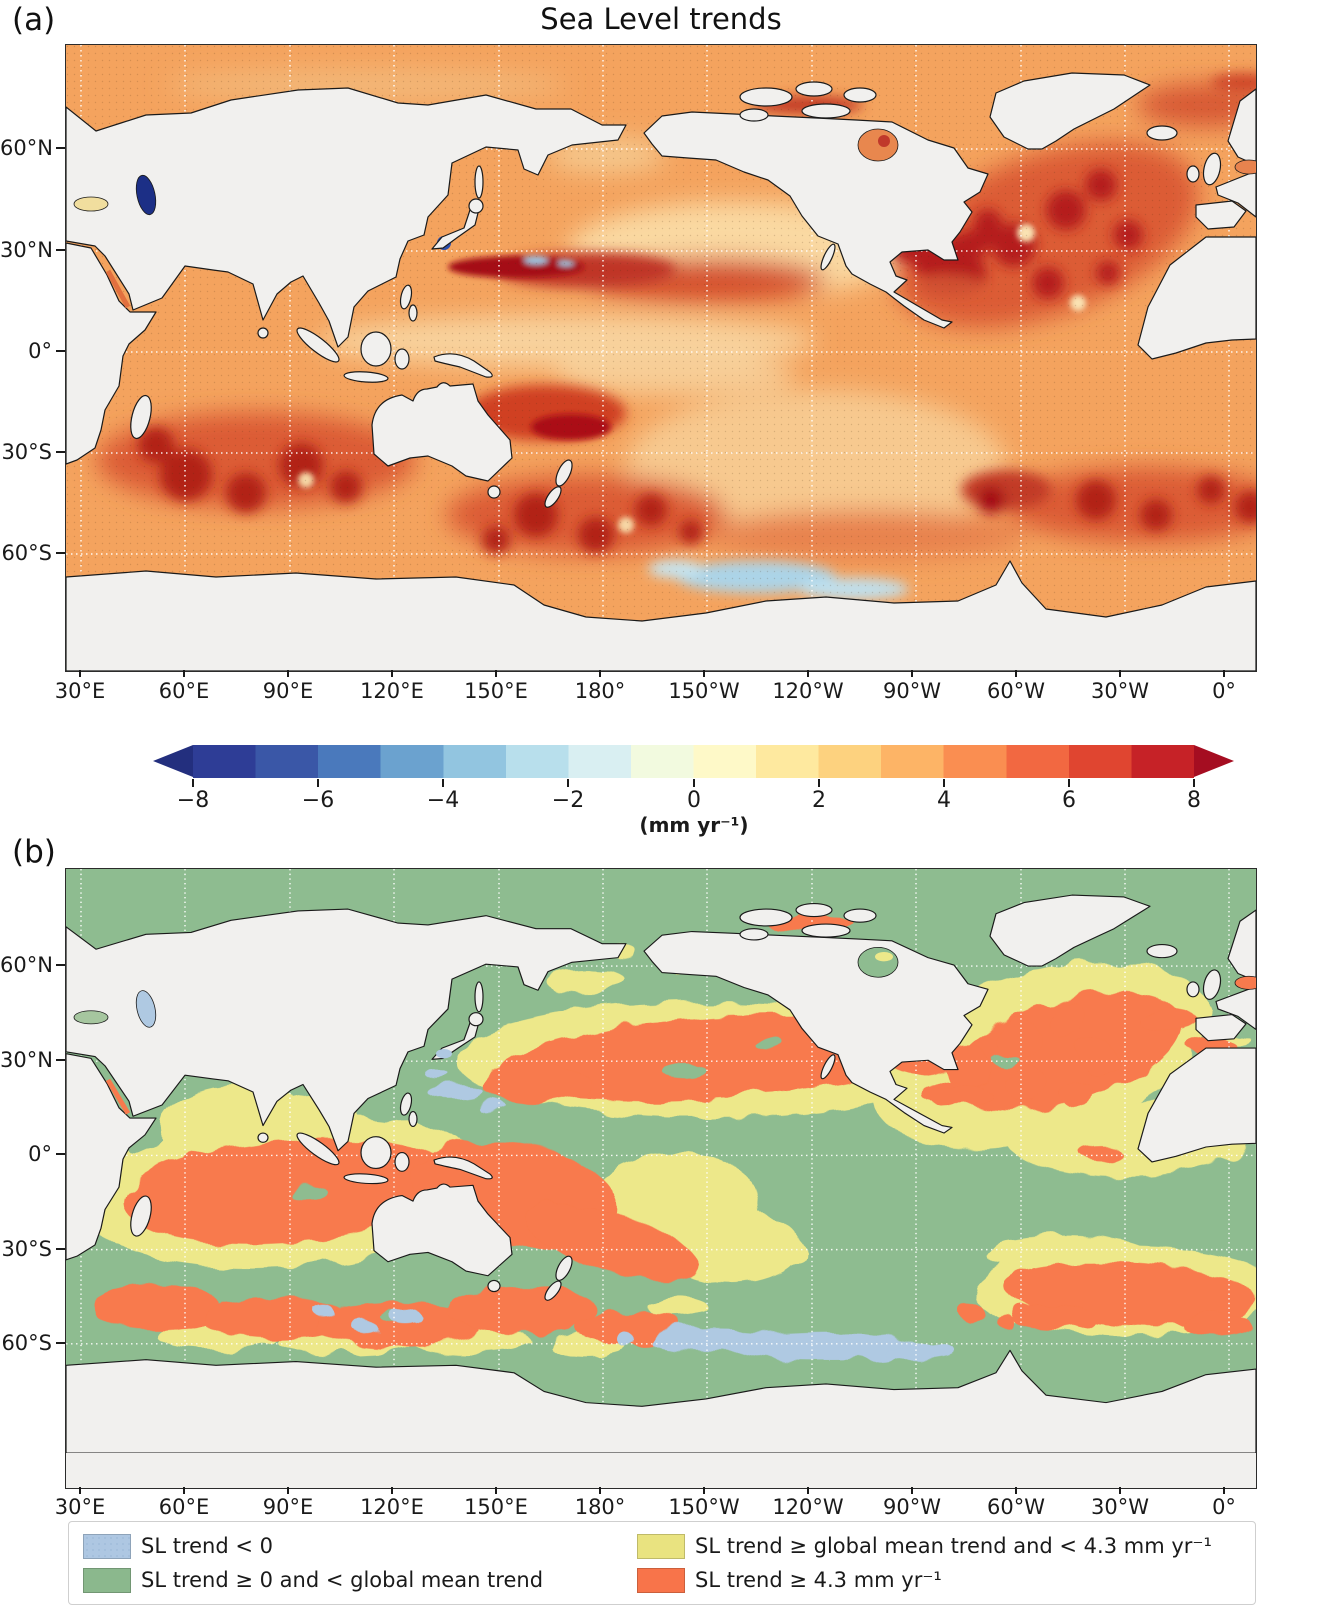  I want to click on colorbar-tick-label: 4, so click(944, 800).